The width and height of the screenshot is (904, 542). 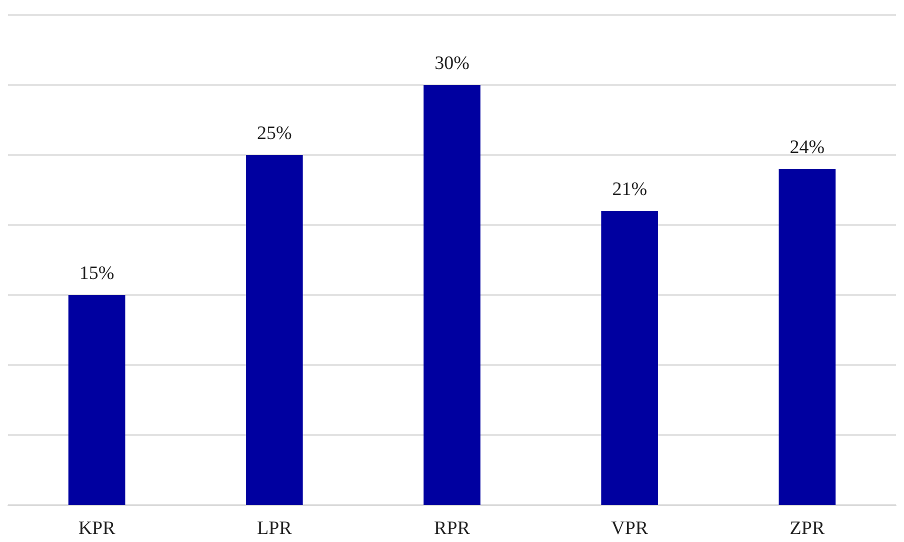 What do you see at coordinates (97, 528) in the screenshot?
I see `x-tick-label: KPR` at bounding box center [97, 528].